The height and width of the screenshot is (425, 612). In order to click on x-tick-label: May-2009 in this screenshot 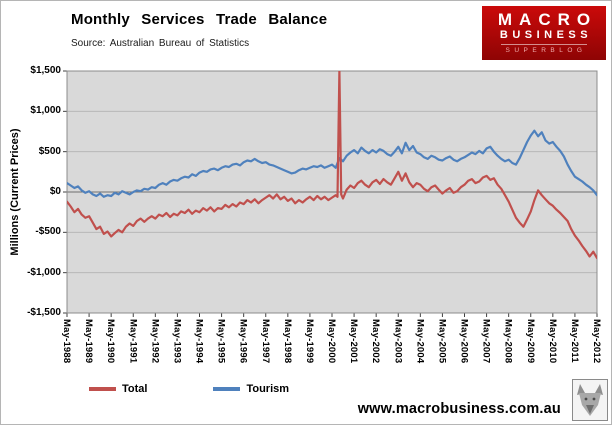, I will do `click(530, 341)`.